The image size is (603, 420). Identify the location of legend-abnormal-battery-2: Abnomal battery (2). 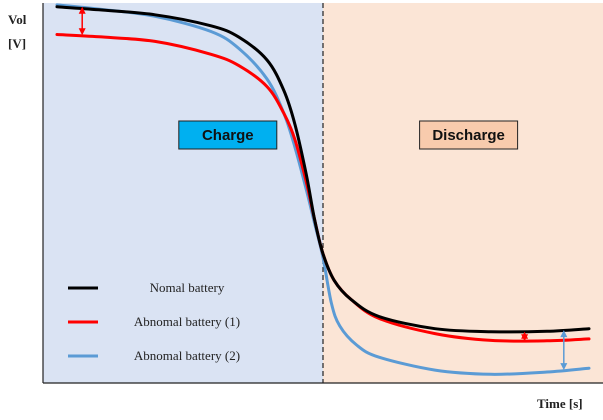
(154, 355).